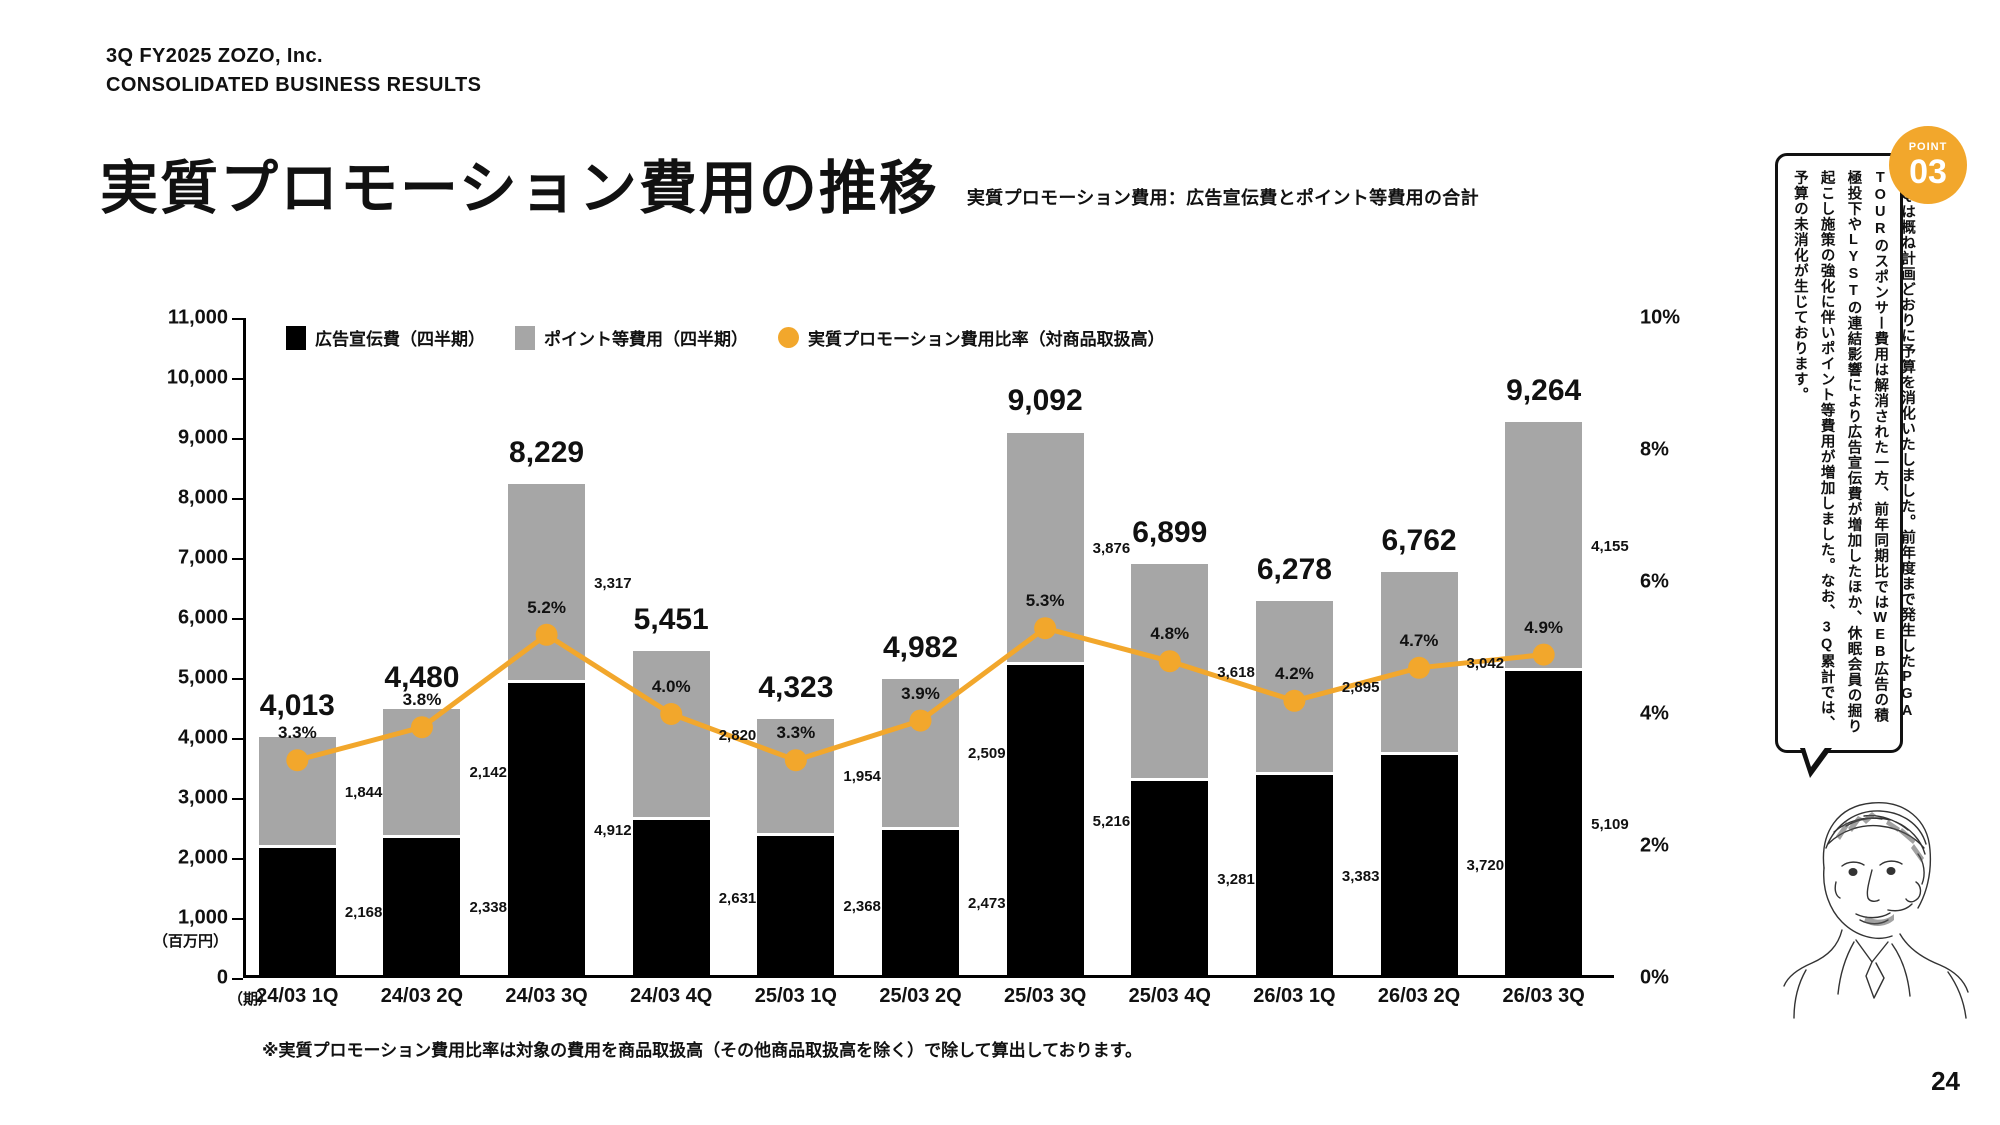 The image size is (2000, 1125). I want to click on executive-portrait-illustration, so click(1876, 910).